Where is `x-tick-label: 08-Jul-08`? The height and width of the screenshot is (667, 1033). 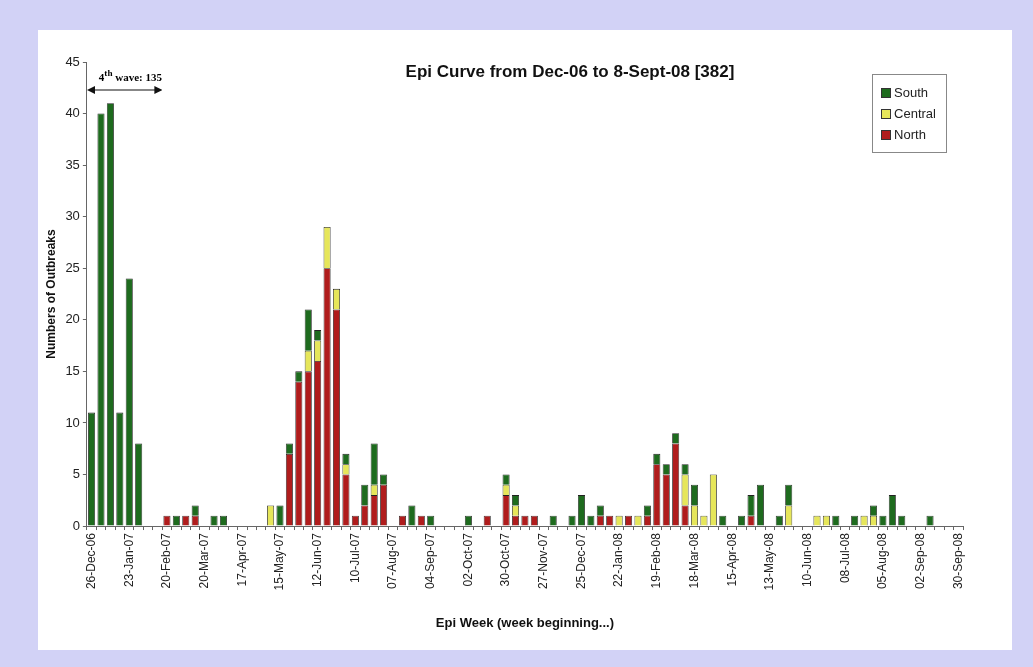
x-tick-label: 08-Jul-08 is located at coordinates (844, 558).